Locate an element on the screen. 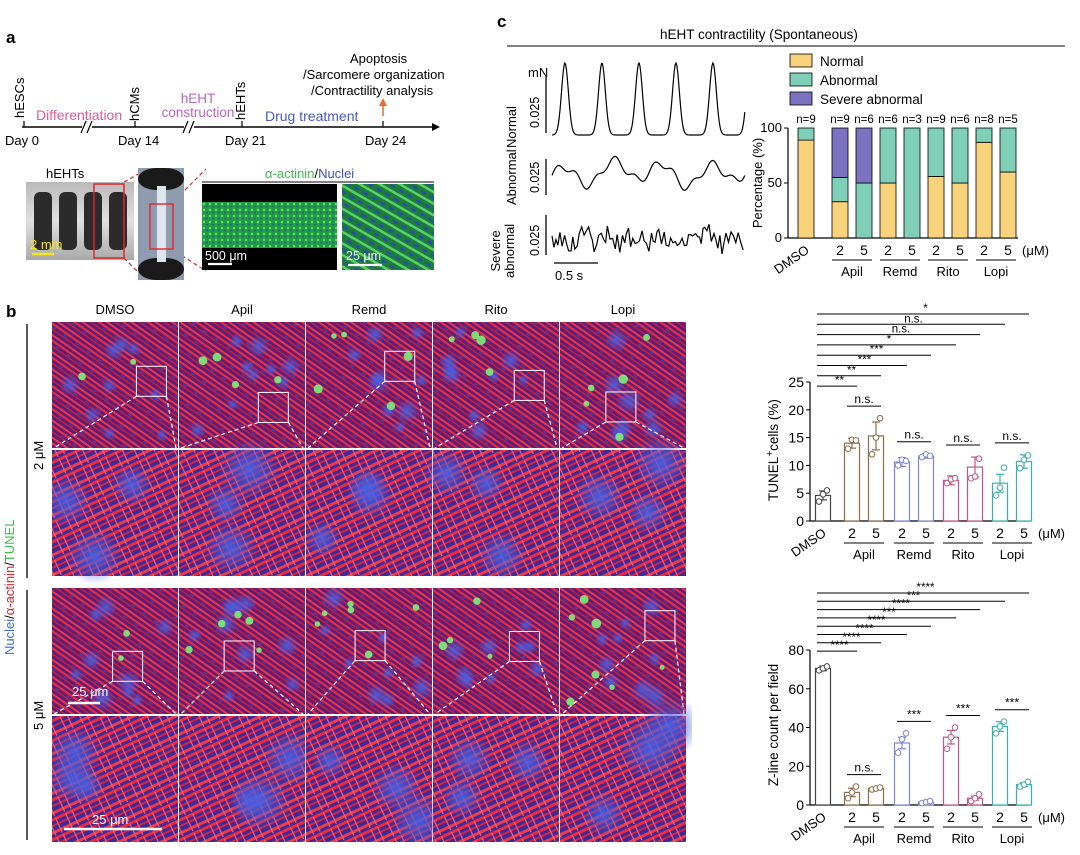  chart2-pair-sig-5: n.s. is located at coordinates (962, 438).